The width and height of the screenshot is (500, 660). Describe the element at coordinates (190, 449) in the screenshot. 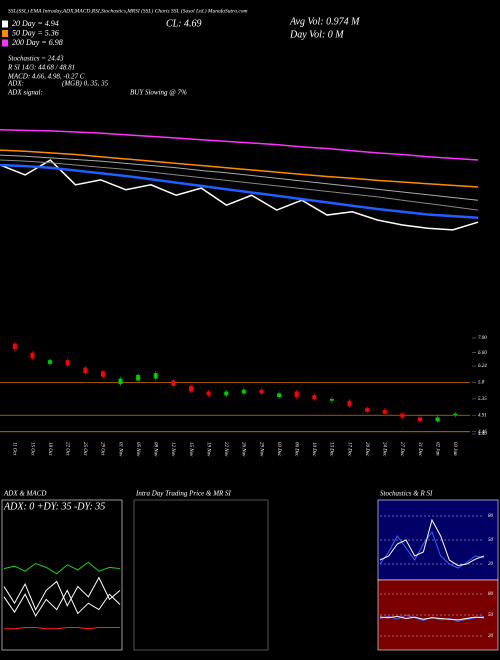

I see `x-tick-label: 15 Nov` at that location.